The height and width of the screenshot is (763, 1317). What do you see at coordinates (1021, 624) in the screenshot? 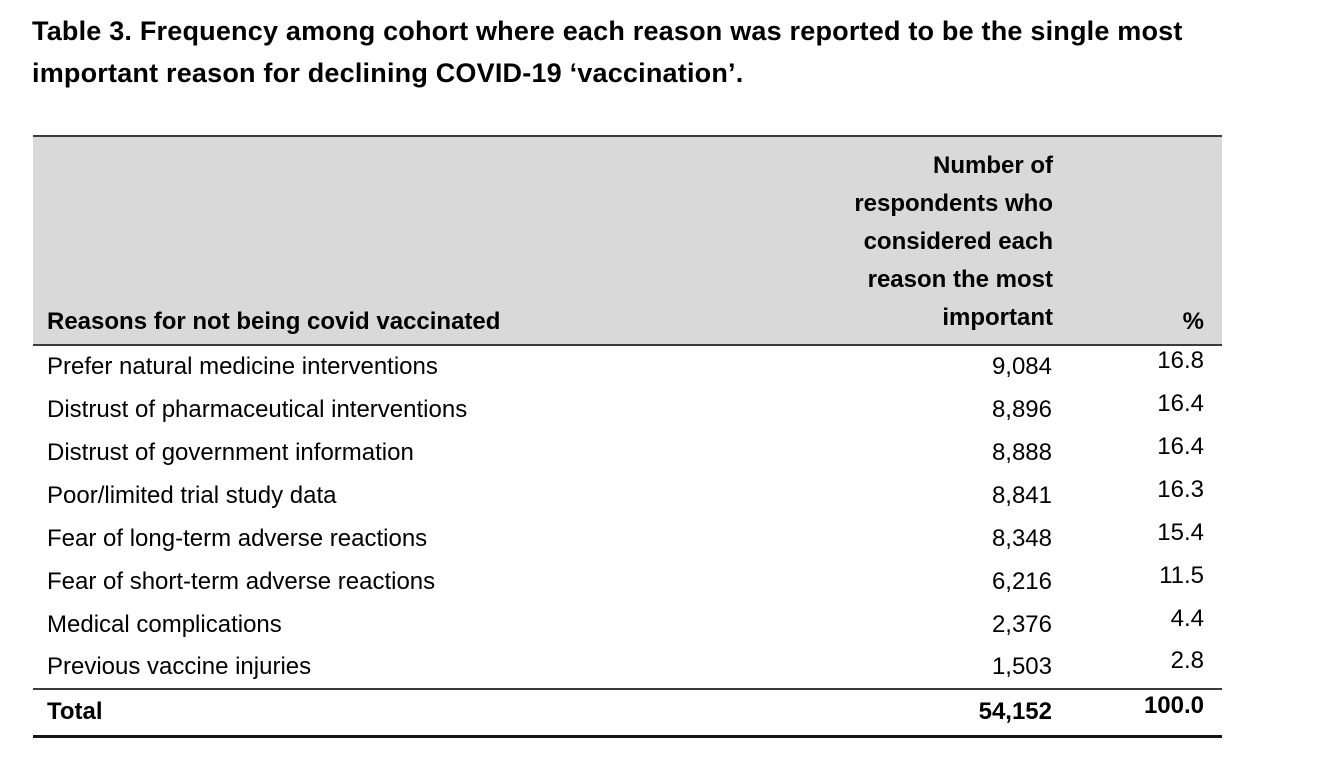
I see `count-cell: 2,376` at bounding box center [1021, 624].